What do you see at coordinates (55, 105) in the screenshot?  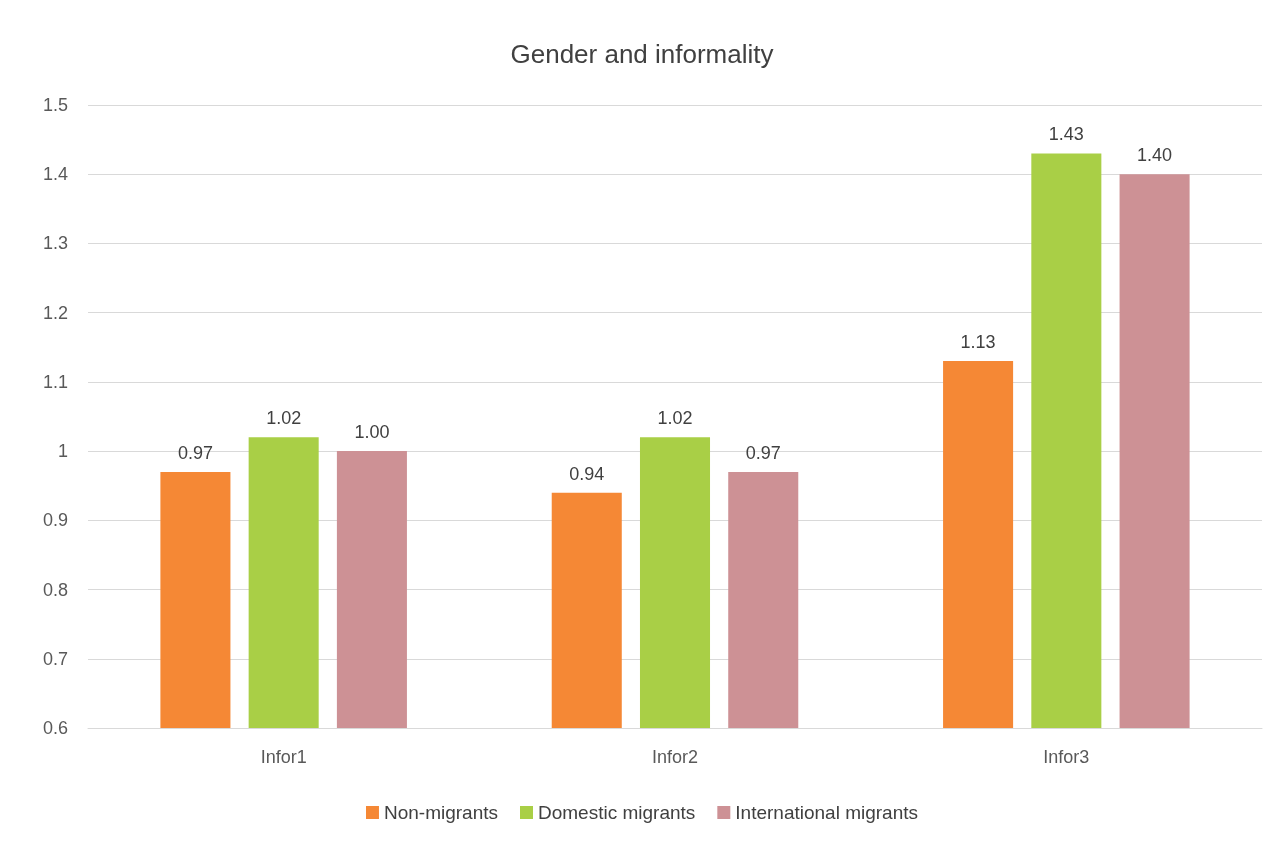 I see `y-tick-label: 1.5` at bounding box center [55, 105].